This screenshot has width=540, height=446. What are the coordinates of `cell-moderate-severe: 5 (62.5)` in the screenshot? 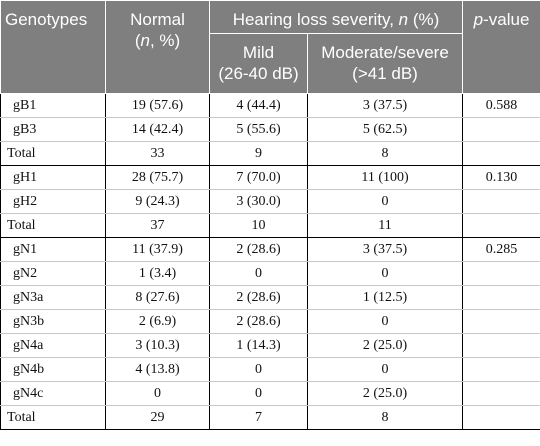 It's located at (385, 129).